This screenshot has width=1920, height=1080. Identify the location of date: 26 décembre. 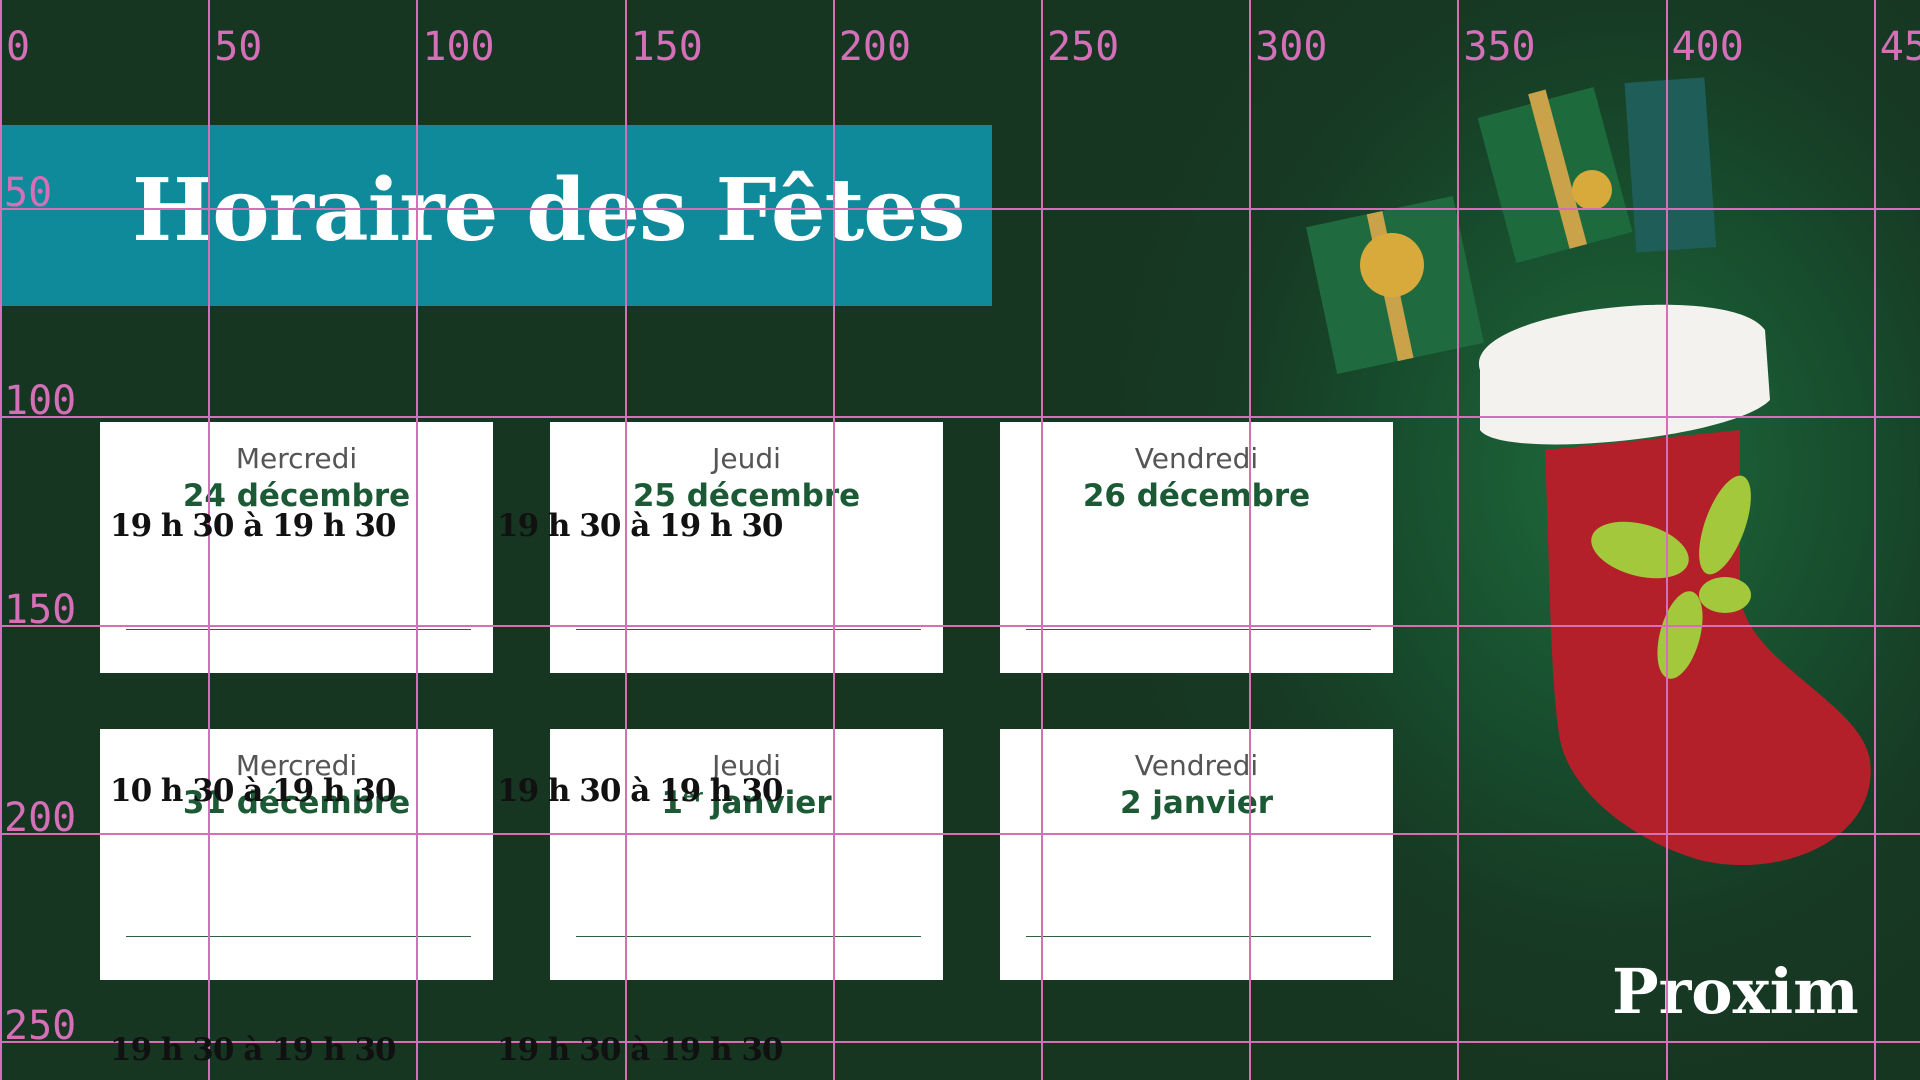
(1196, 496).